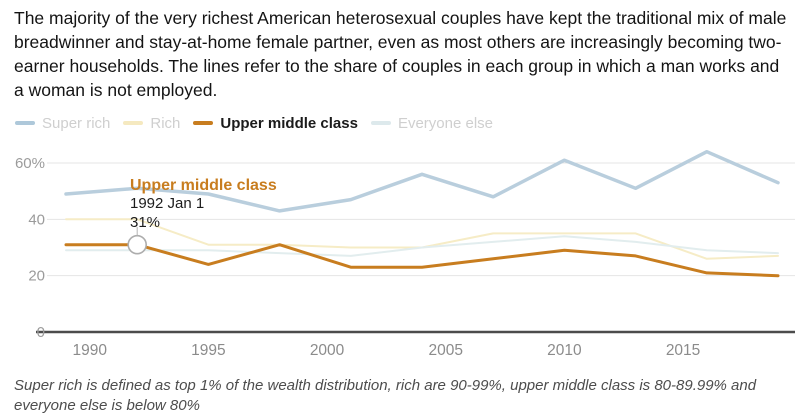  Describe the element at coordinates (41, 332) in the screenshot. I see `y-axis-label-0: 0` at that location.